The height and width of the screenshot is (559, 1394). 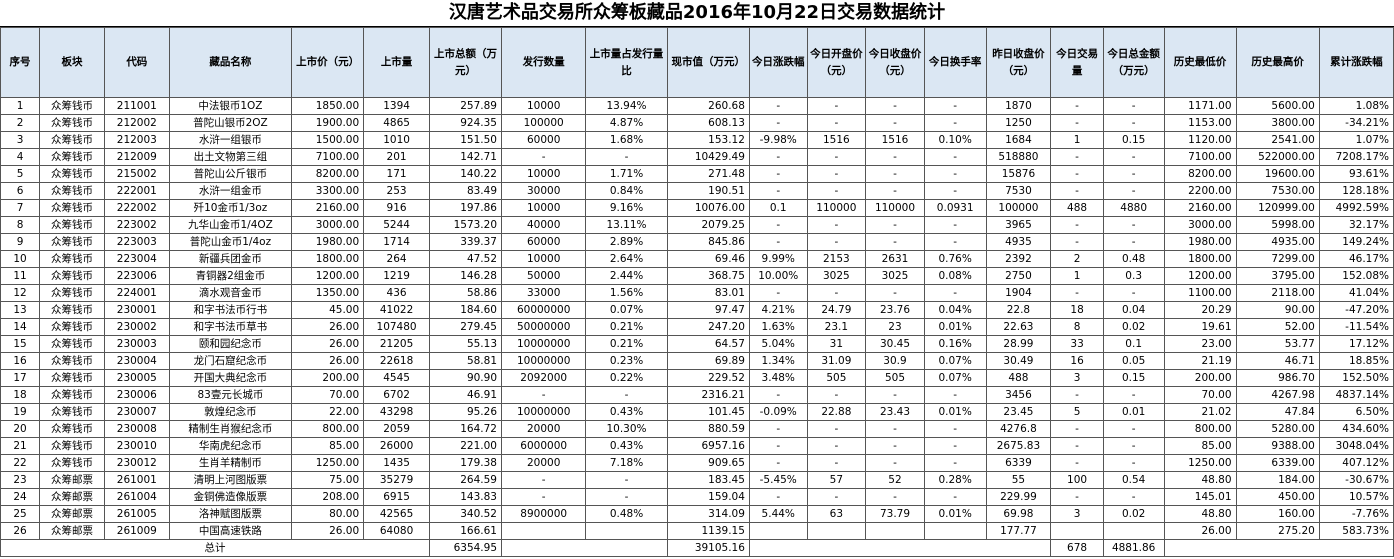 I want to click on table-cell: 10, so click(x=20, y=259).